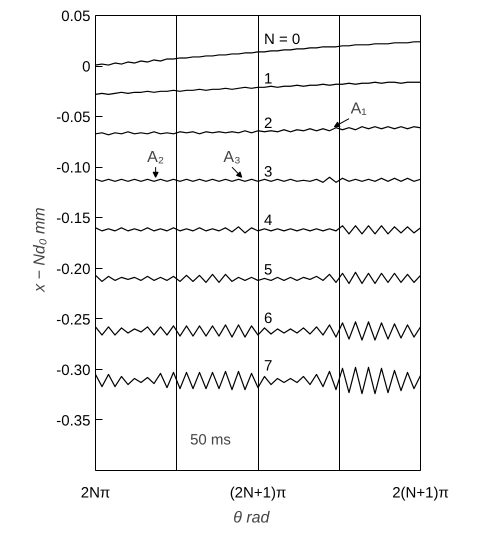 The width and height of the screenshot is (485, 545). I want to click on x-axis-title: θ rad, so click(252, 518).